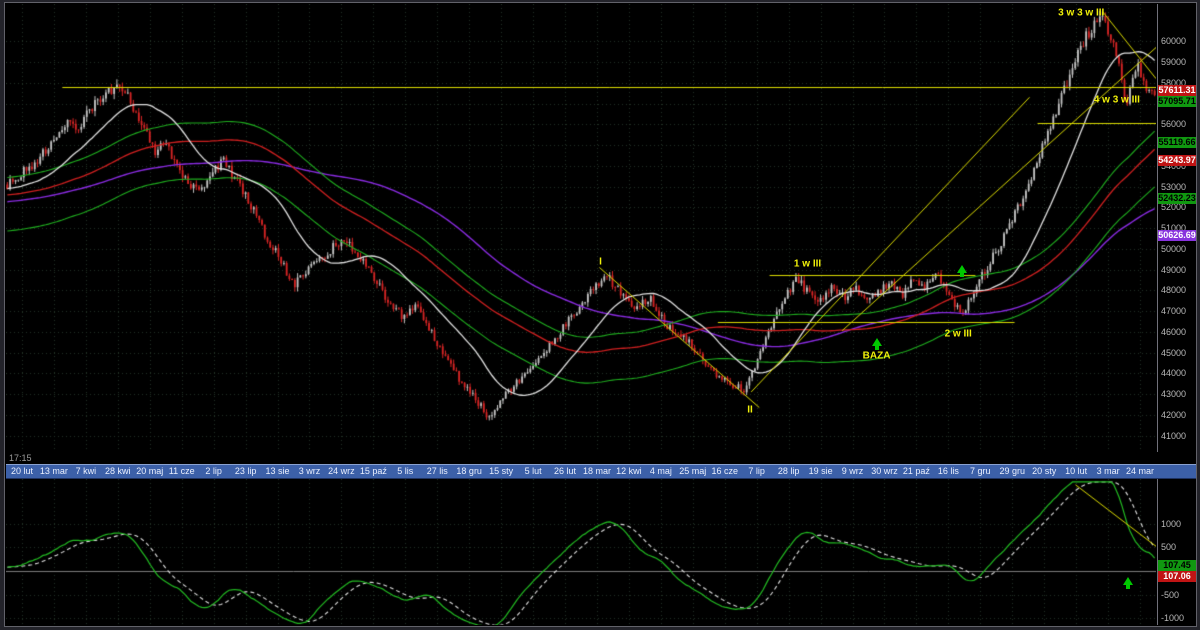 The image size is (1200, 630). Describe the element at coordinates (437, 471) in the screenshot. I see `date-tick-label: 27 lis` at that location.